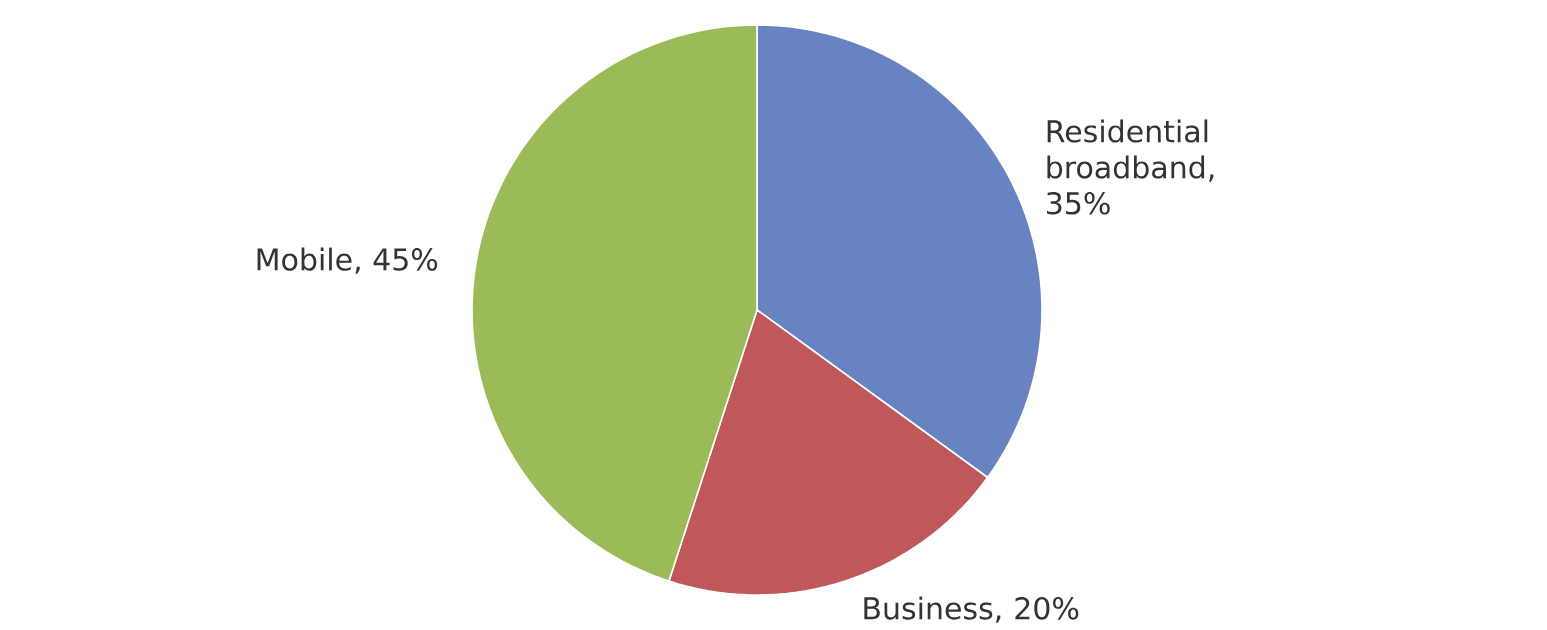 This screenshot has width=1547, height=630. I want to click on data-label: Business, 20%, so click(971, 609).